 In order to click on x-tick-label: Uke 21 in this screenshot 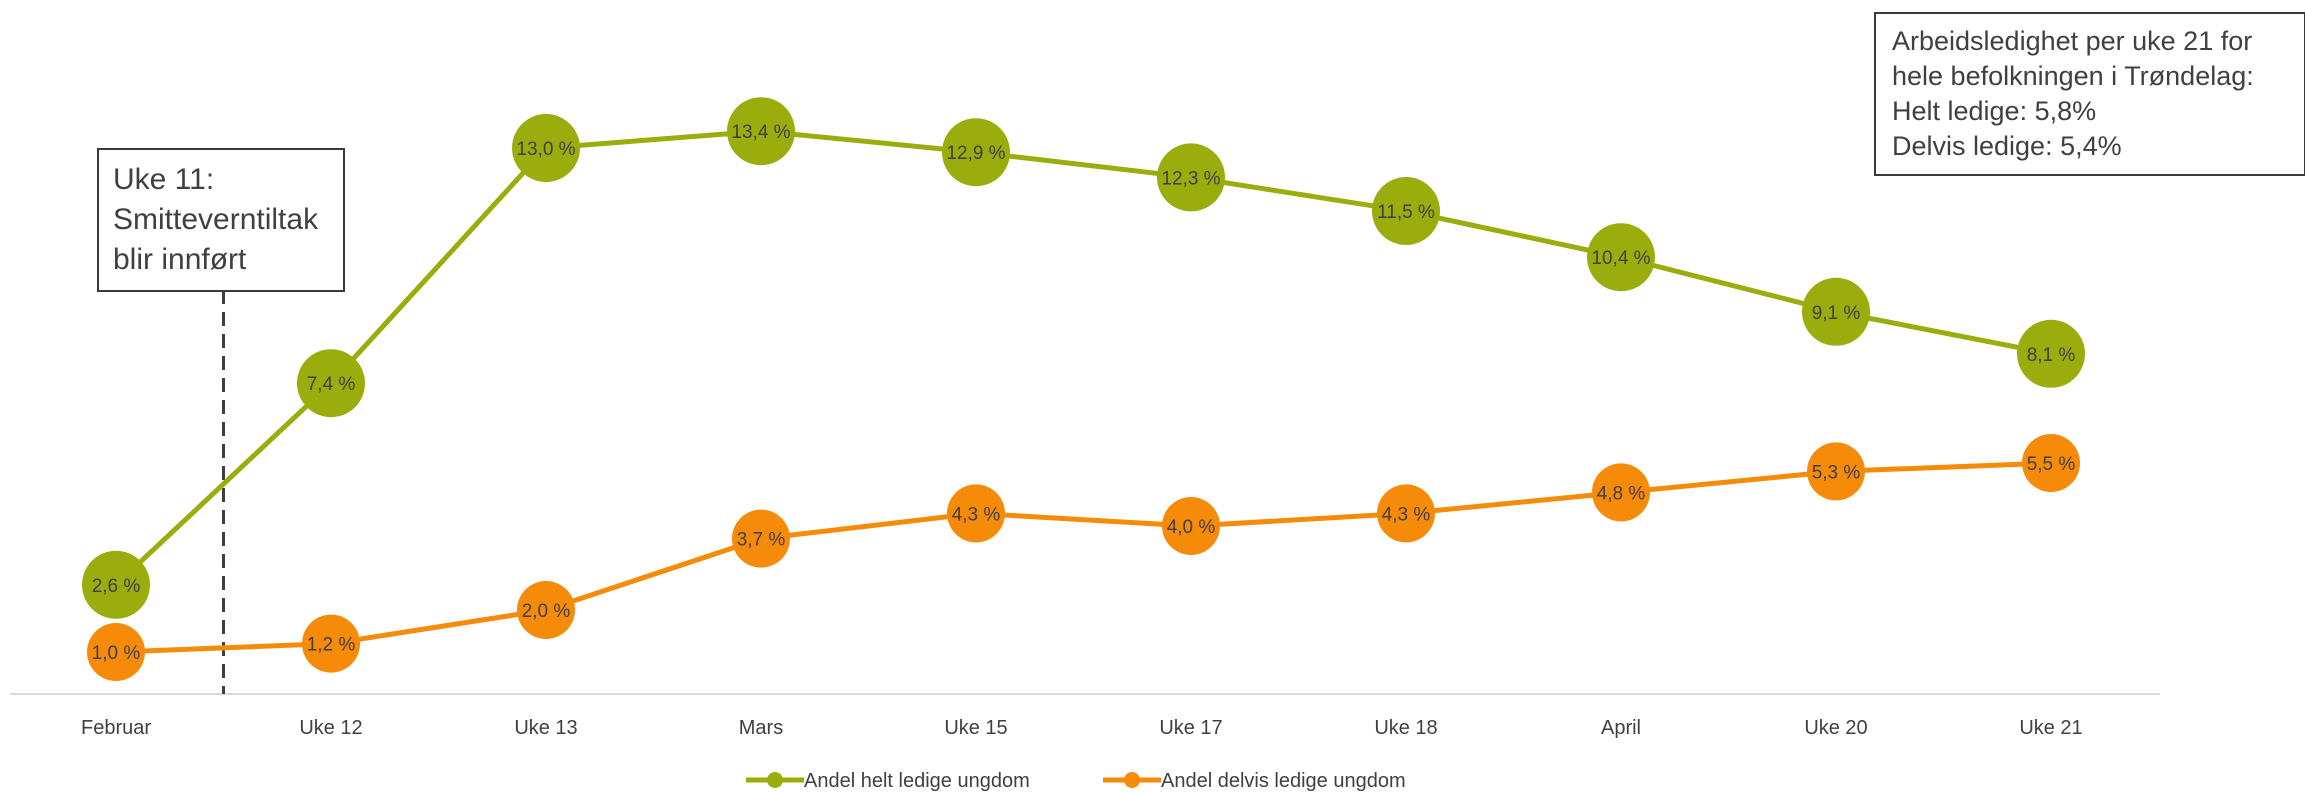, I will do `click(2050, 728)`.